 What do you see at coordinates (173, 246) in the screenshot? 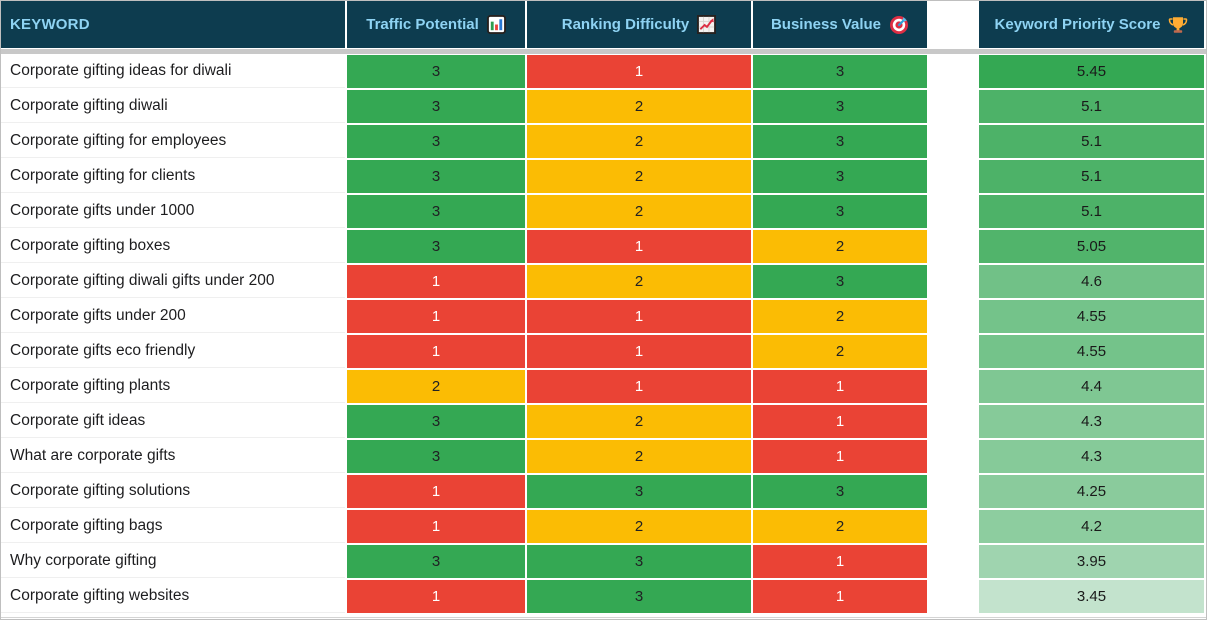
I see `keyword-cell: Corporate gifting boxes` at bounding box center [173, 246].